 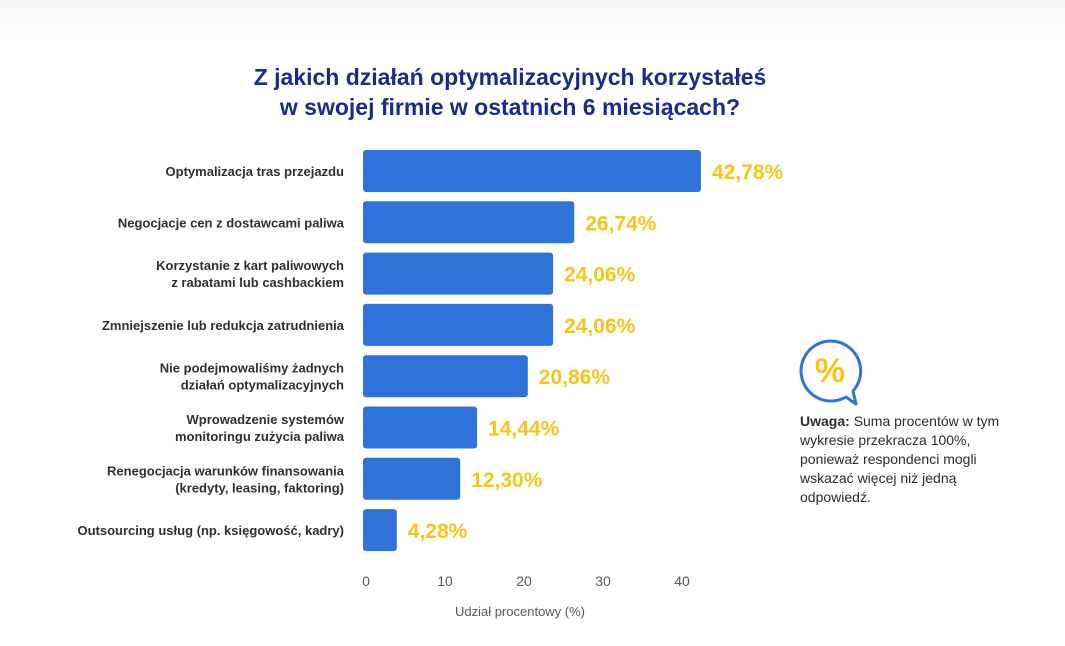 I want to click on value-label-2: 26,74%, so click(x=621, y=223).